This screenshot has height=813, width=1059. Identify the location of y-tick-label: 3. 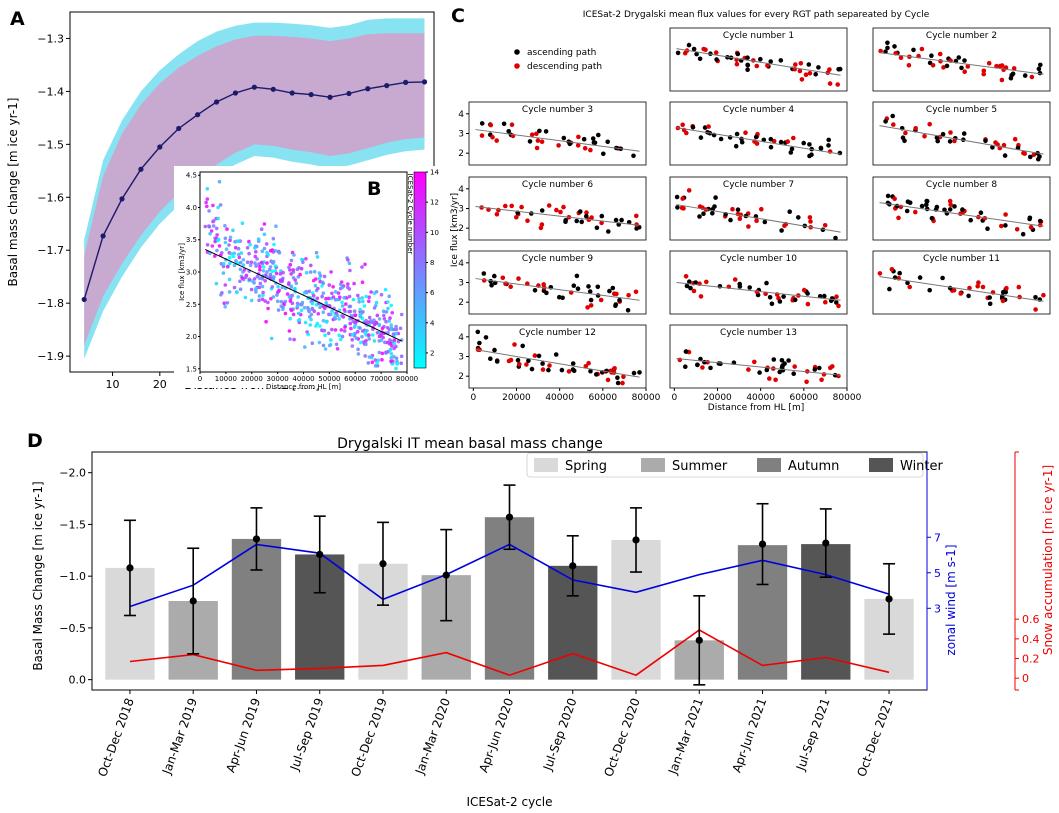
(461, 358).